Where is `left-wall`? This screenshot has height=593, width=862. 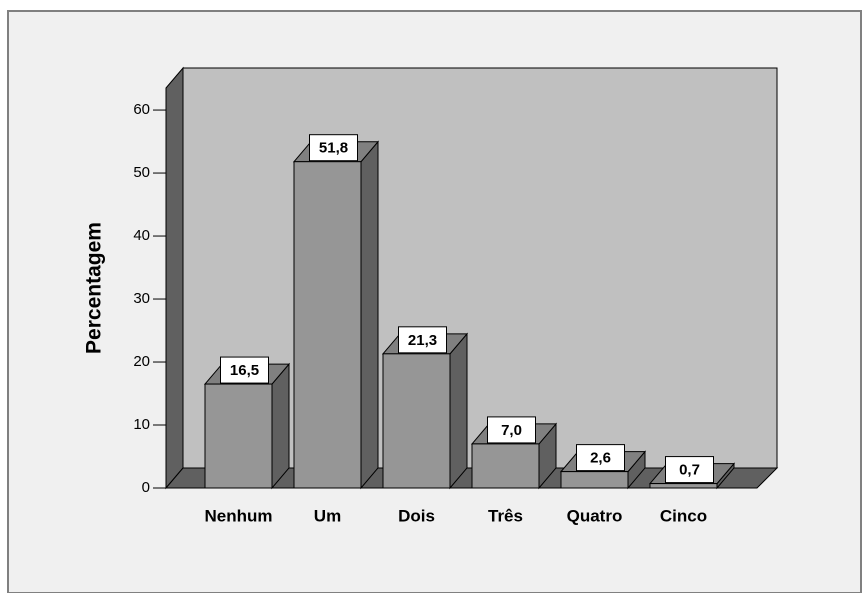
left-wall is located at coordinates (174, 278).